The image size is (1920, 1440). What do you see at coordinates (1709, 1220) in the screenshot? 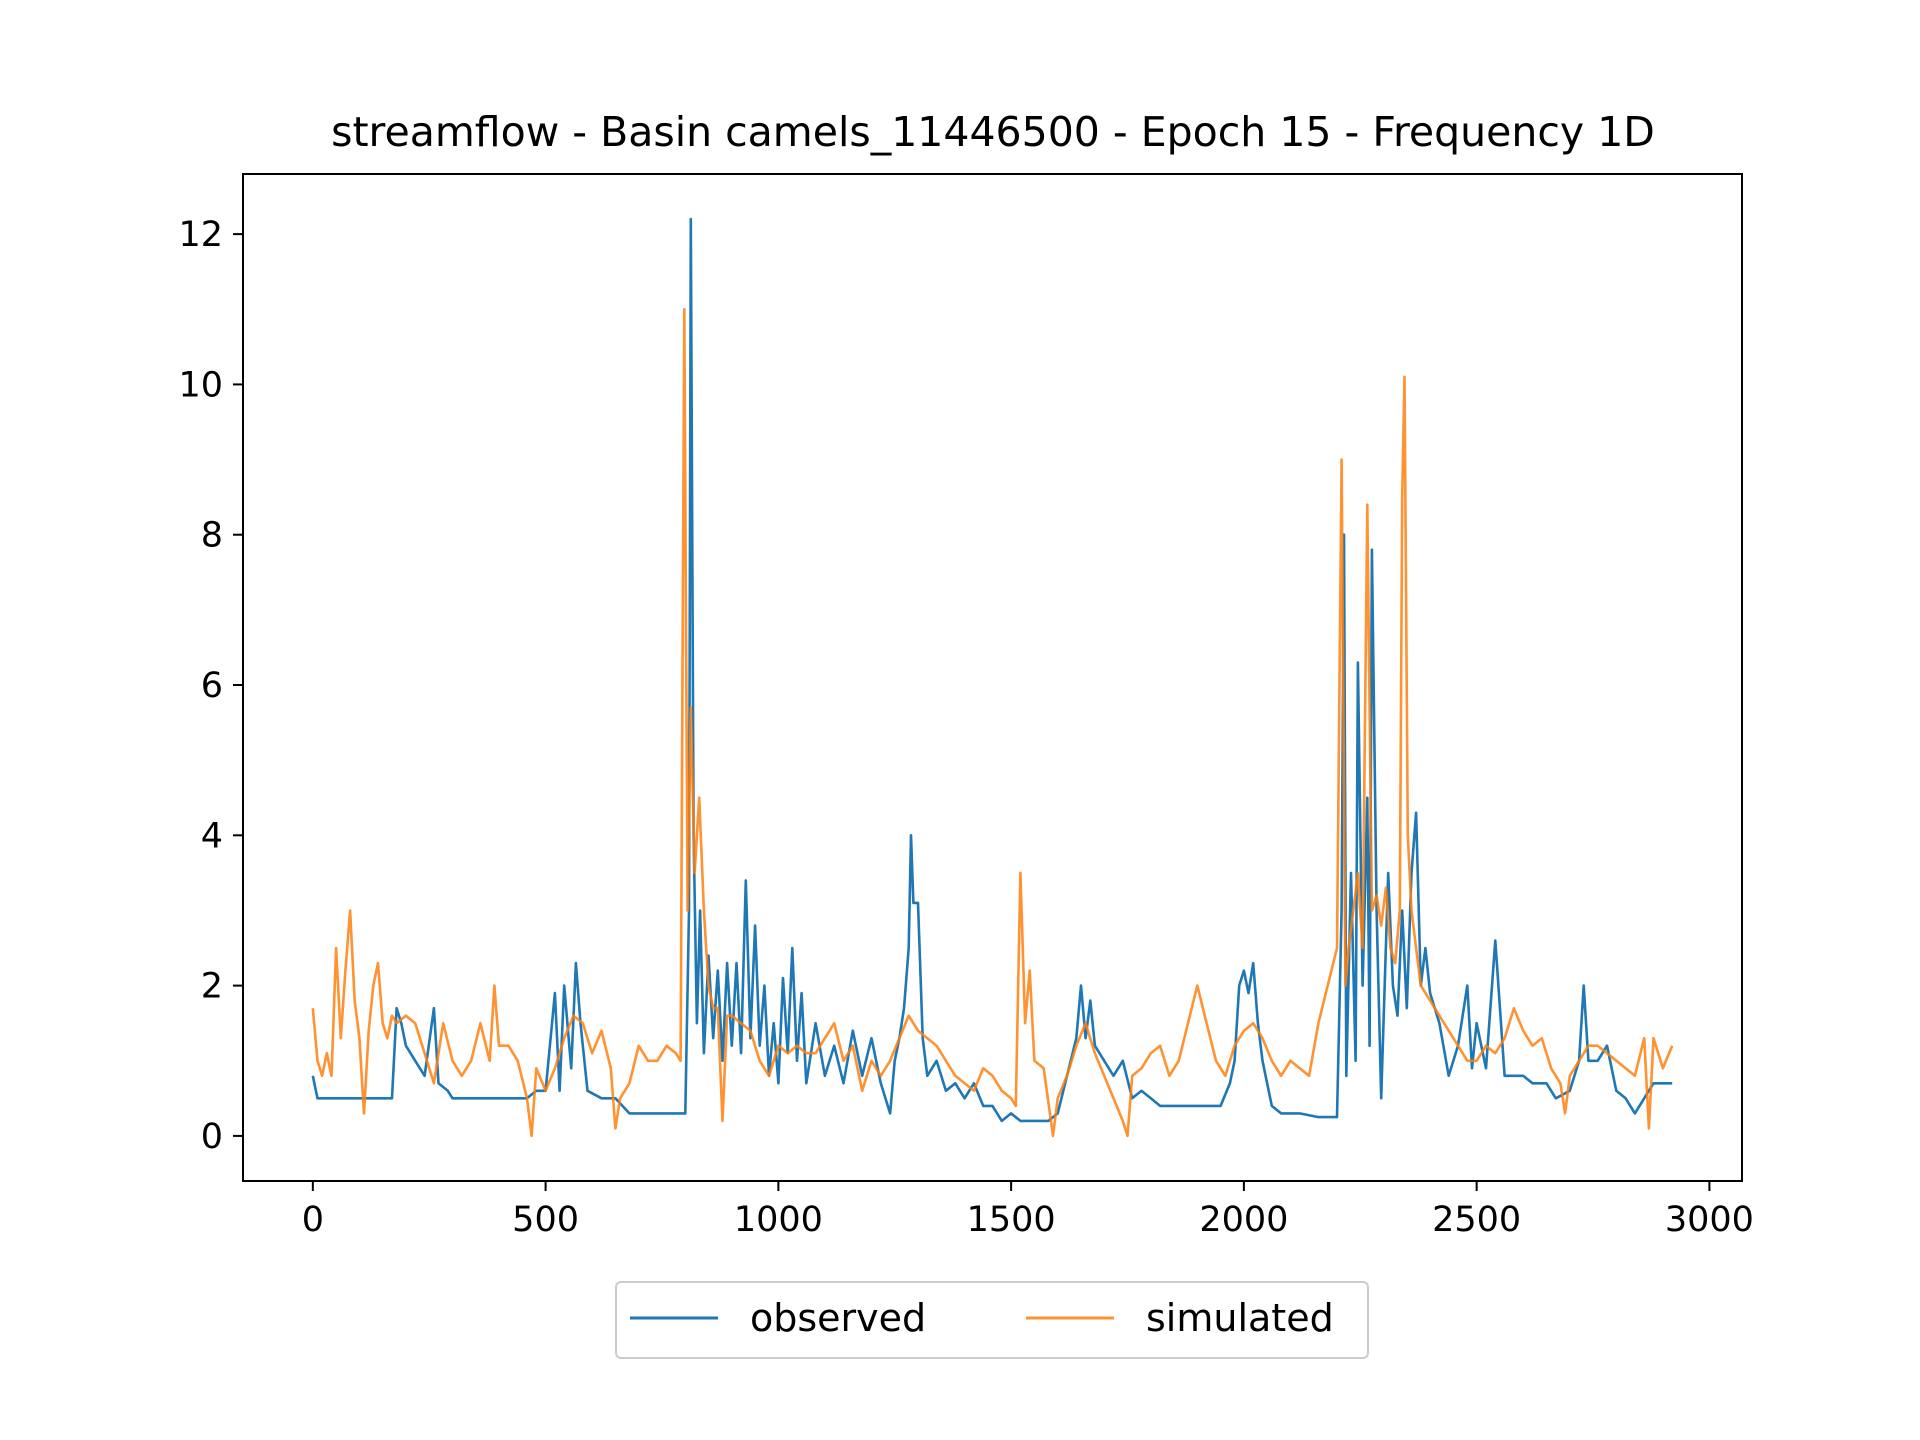
I see `x-tick-label: 3000` at bounding box center [1709, 1220].